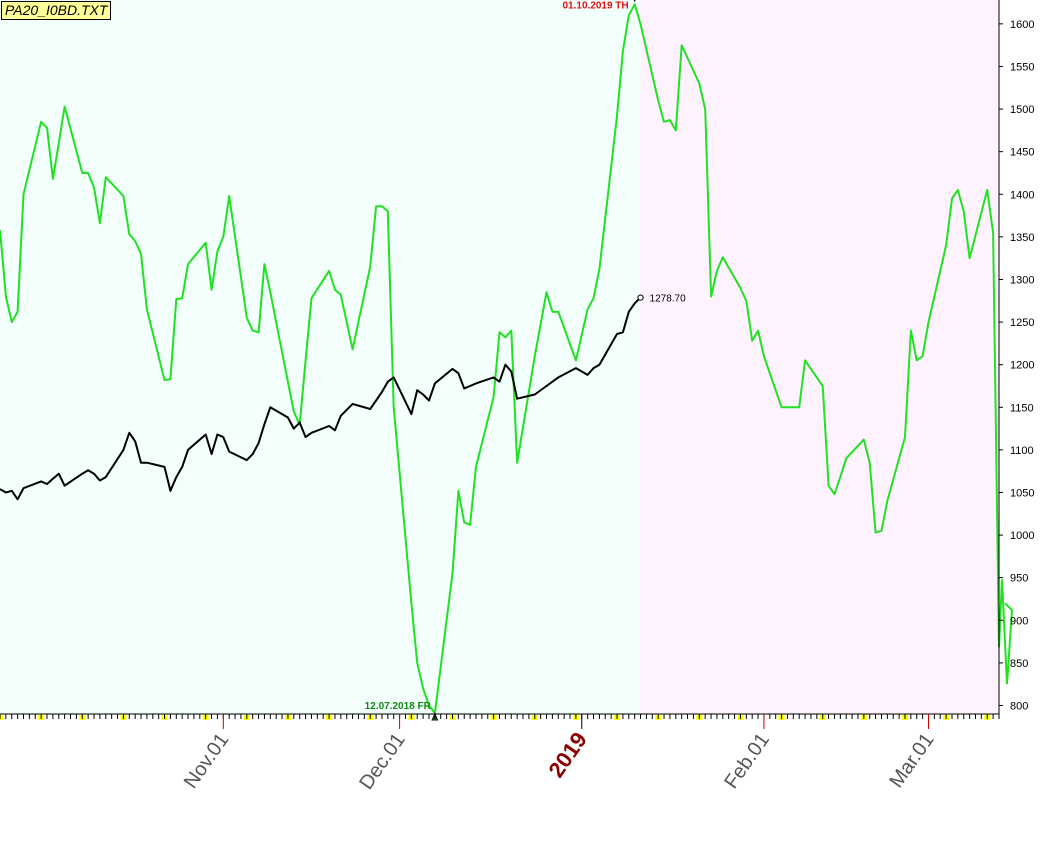 This screenshot has width=1063, height=849. Describe the element at coordinates (1022, 25) in the screenshot. I see `y-tick-label: 1600` at that location.